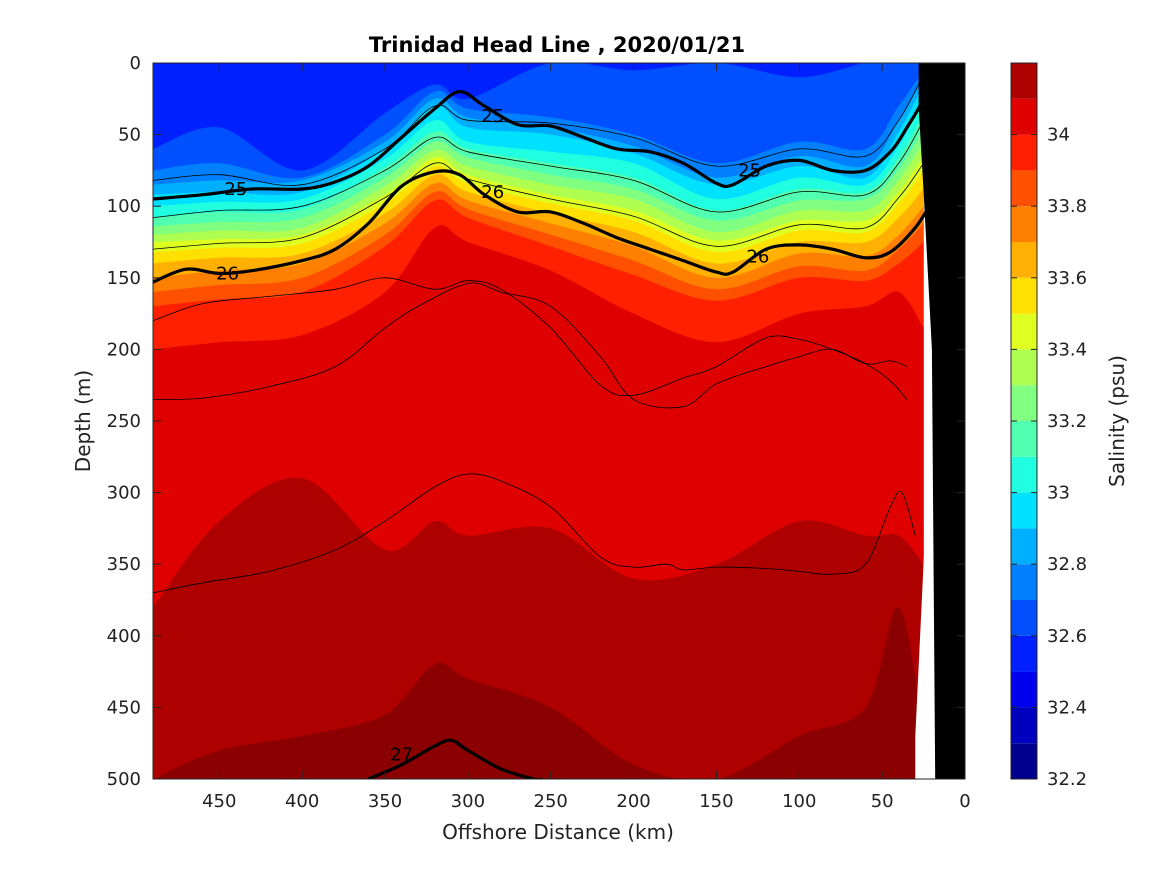 Image resolution: width=1167 pixels, height=875 pixels. Describe the element at coordinates (716, 801) in the screenshot. I see `x-tick-label: 150` at that location.